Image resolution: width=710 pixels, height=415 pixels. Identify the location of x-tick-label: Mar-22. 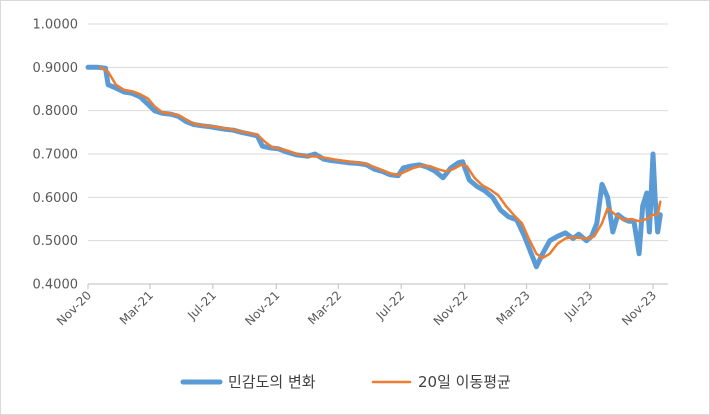
(324, 307).